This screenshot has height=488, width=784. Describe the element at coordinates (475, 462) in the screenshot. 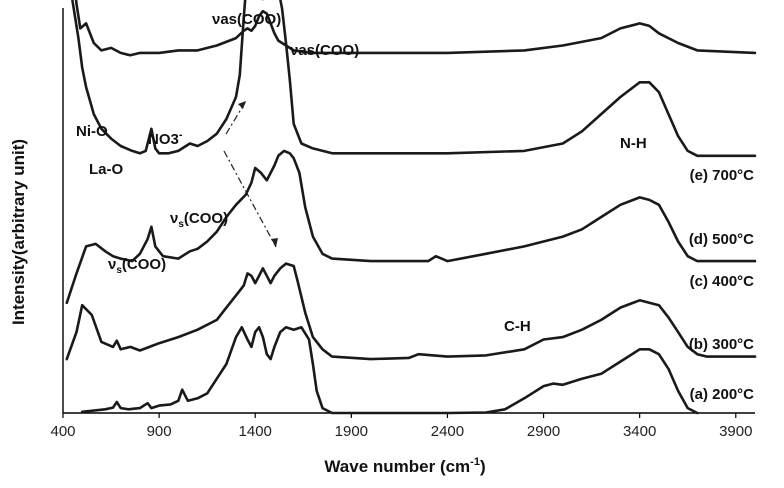

I see `x-axis-title-sup: -1` at that location.